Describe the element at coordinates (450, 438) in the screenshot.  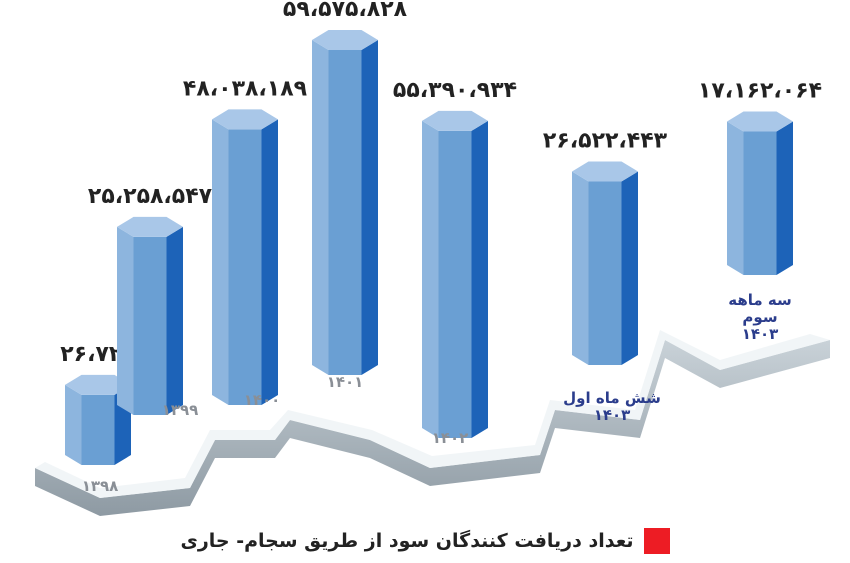
I see `category-label: ۱۴۰۲` at that location.